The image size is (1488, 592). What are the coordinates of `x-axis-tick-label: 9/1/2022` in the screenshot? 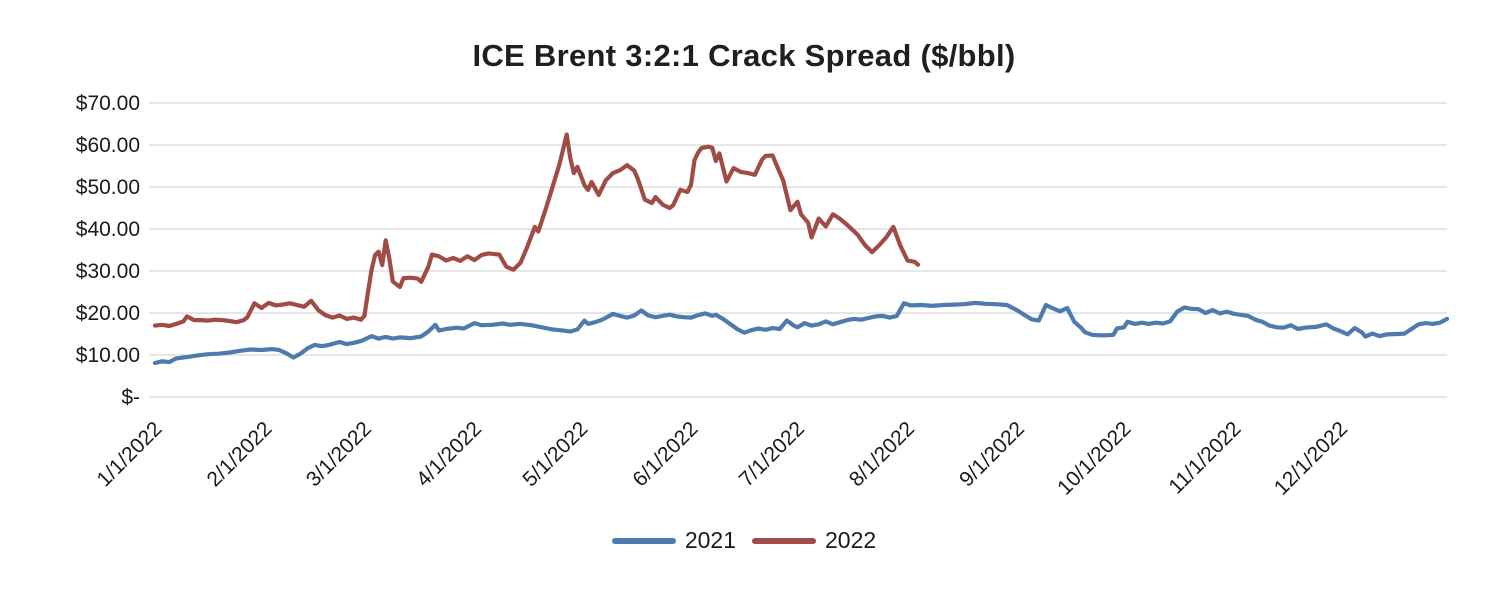 It's located at (992, 454).